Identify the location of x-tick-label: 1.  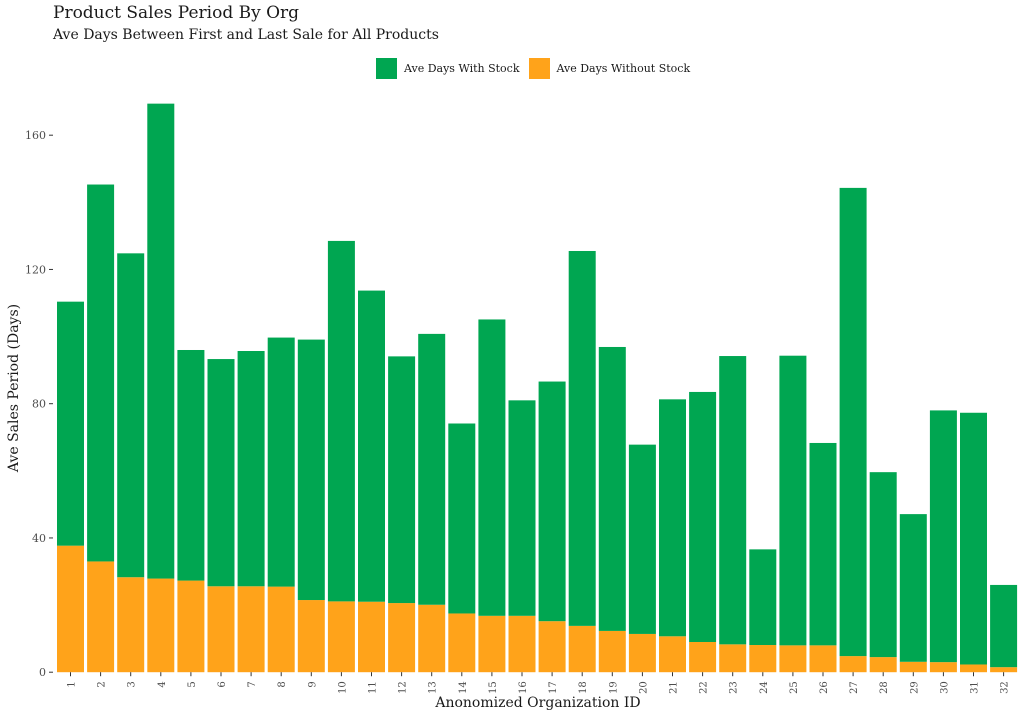
(72, 684).